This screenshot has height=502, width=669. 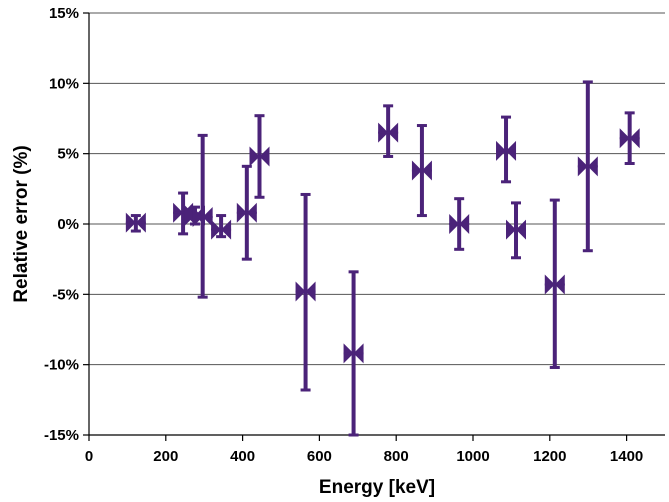 I want to click on x-tick-label: 0, so click(x=89, y=456).